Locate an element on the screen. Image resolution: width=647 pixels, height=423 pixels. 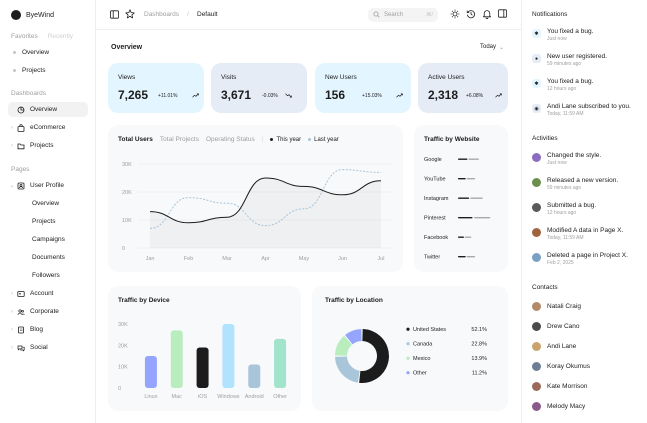
favorite-item-overview: Overview is located at coordinates (48, 52).